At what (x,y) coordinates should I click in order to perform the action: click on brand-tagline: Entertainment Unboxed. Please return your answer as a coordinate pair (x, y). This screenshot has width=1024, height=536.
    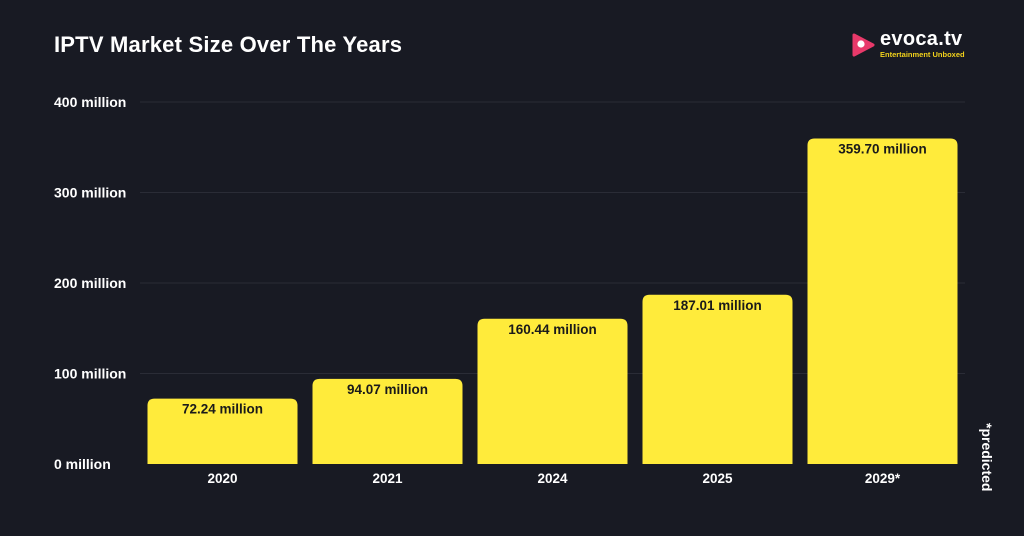
    Looking at the image, I should click on (922, 54).